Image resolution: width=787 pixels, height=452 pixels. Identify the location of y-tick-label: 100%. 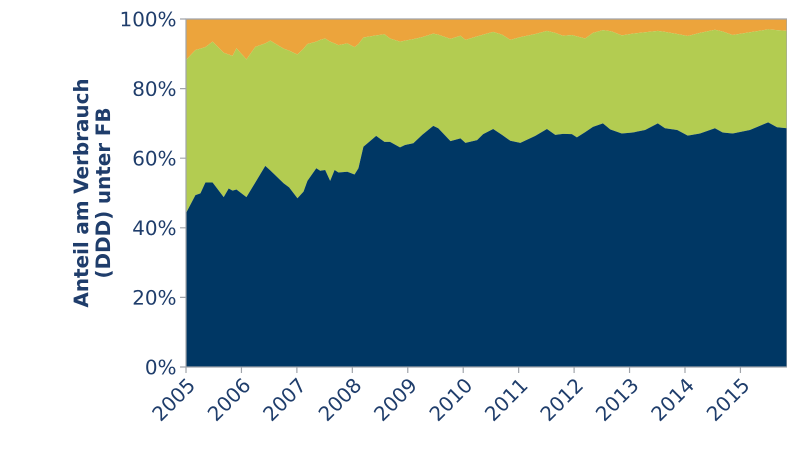
(149, 19).